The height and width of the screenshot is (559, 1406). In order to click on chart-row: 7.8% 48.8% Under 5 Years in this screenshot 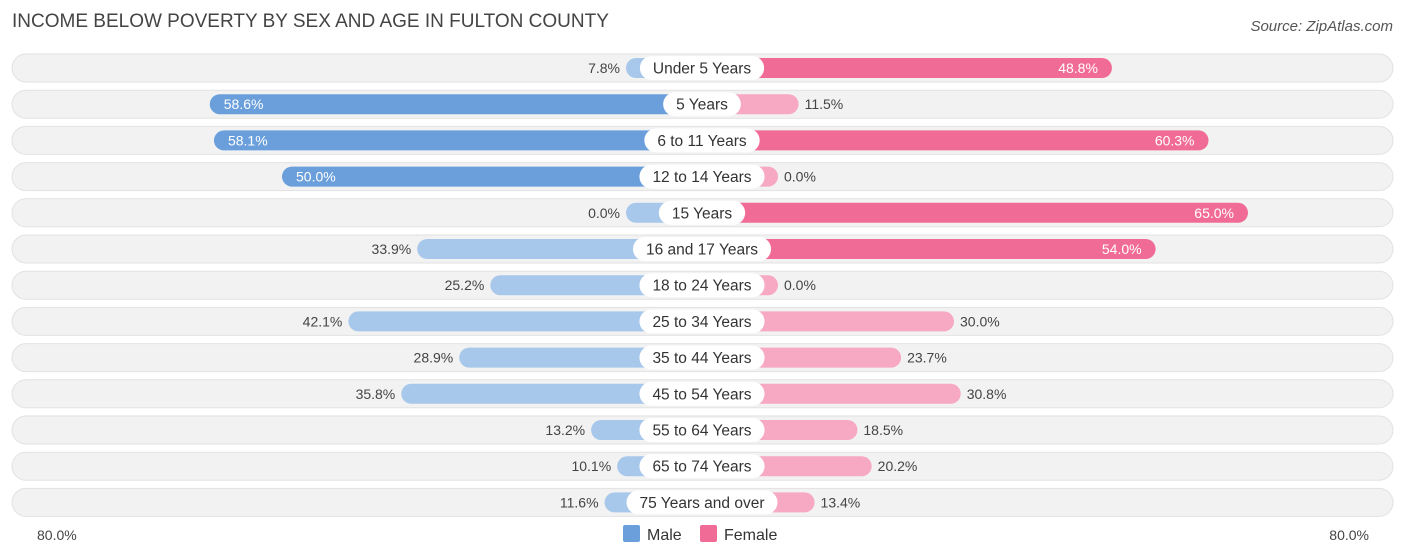, I will do `click(702, 68)`.